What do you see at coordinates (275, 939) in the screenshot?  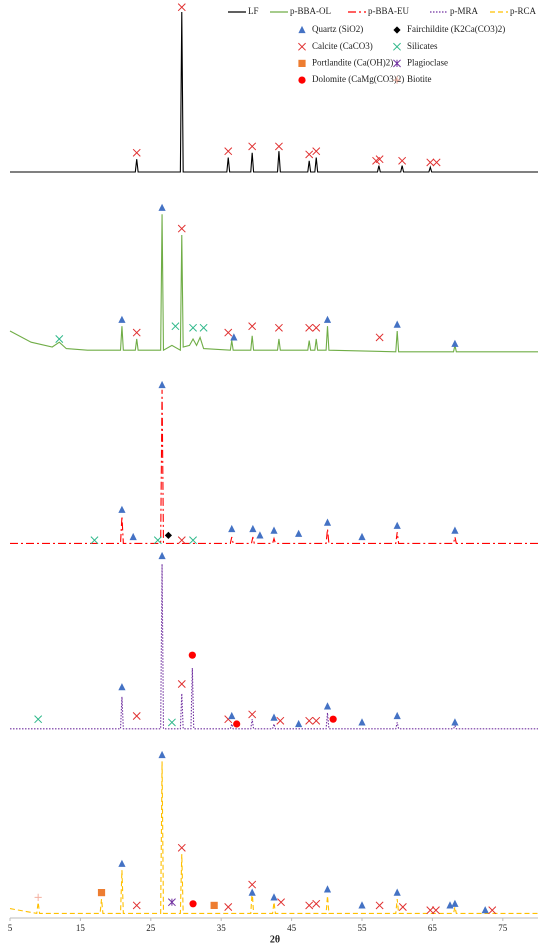 I see `x-axis-label: 2θ` at bounding box center [275, 939].